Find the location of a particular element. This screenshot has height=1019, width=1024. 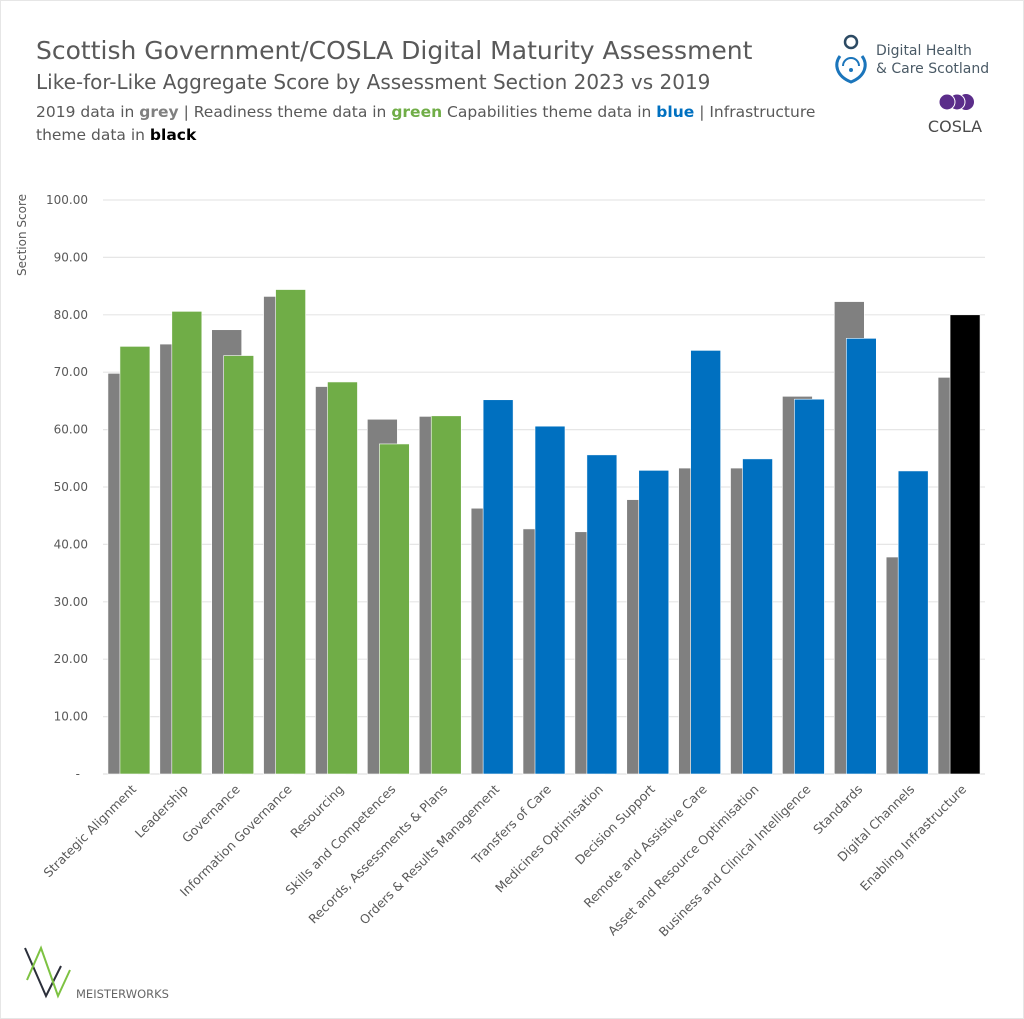

y-tick-label: 80.00 is located at coordinates (71, 315).